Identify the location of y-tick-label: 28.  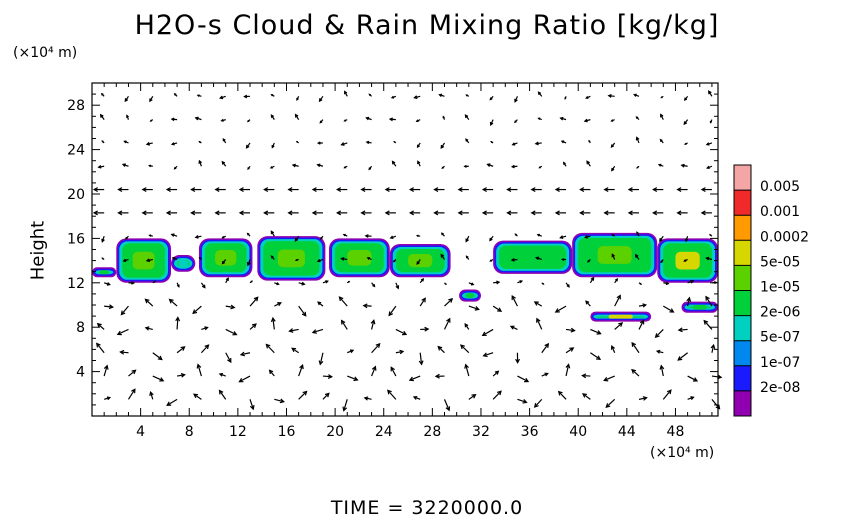
(76, 106).